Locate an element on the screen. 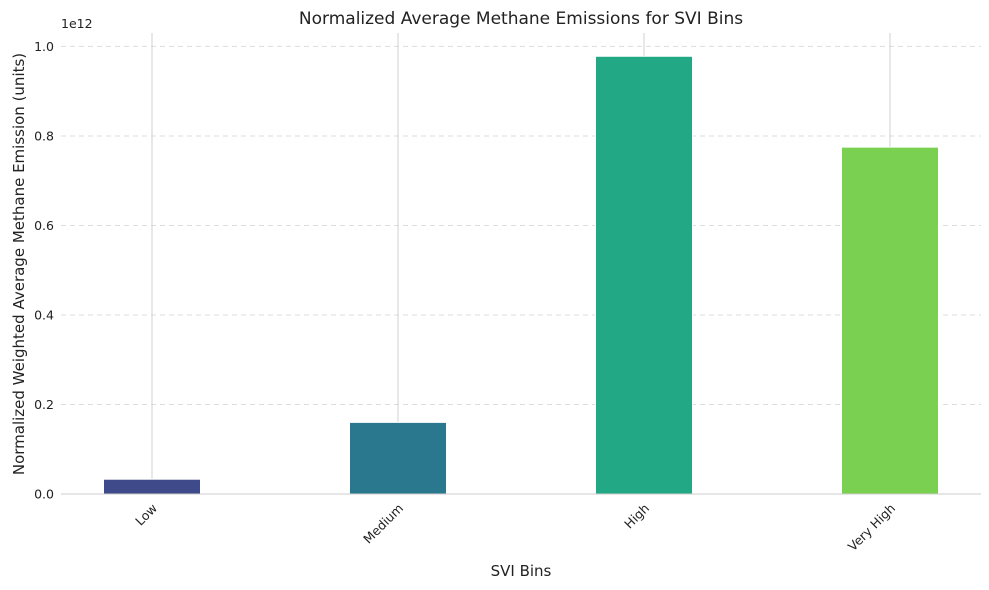 The height and width of the screenshot is (590, 989). y-tick-label: 0.6 is located at coordinates (44, 225).